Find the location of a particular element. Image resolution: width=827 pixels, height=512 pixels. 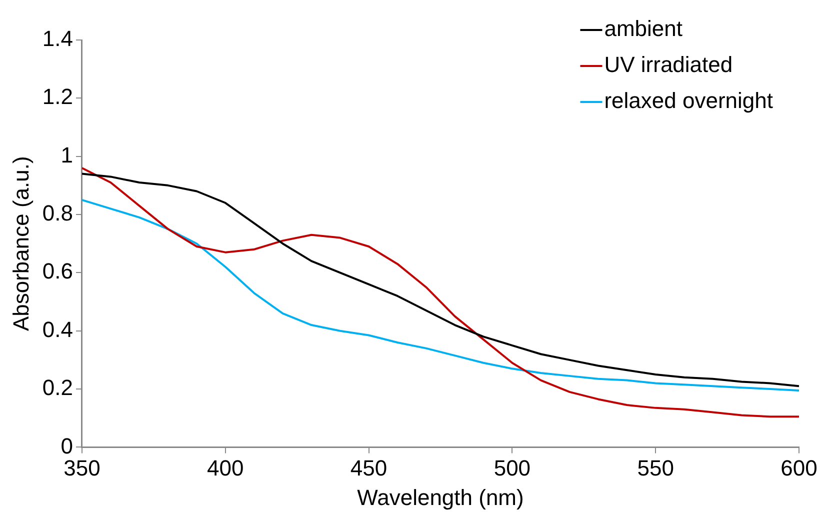

y-tick-label: 1 is located at coordinates (66, 155).